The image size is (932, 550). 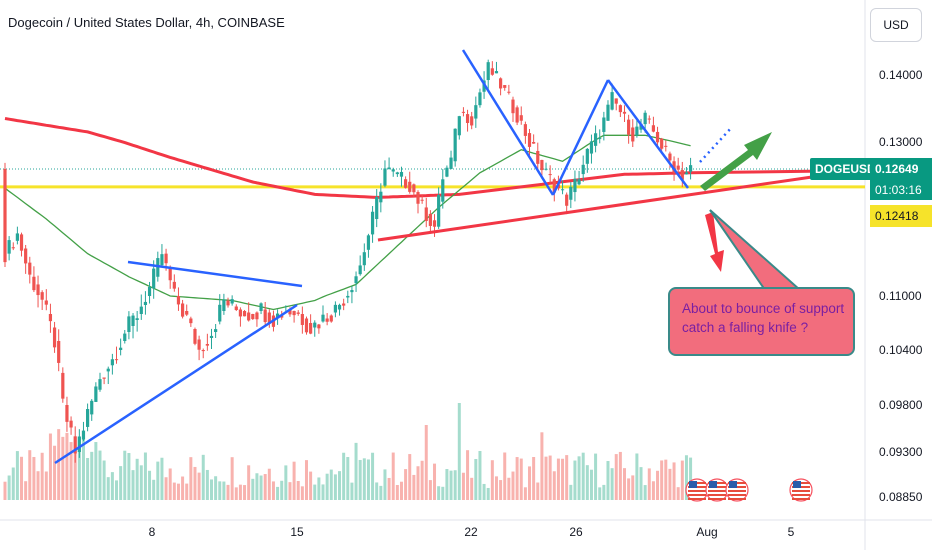 What do you see at coordinates (901, 497) in the screenshot?
I see `y-tick-label: 0.08850` at bounding box center [901, 497].